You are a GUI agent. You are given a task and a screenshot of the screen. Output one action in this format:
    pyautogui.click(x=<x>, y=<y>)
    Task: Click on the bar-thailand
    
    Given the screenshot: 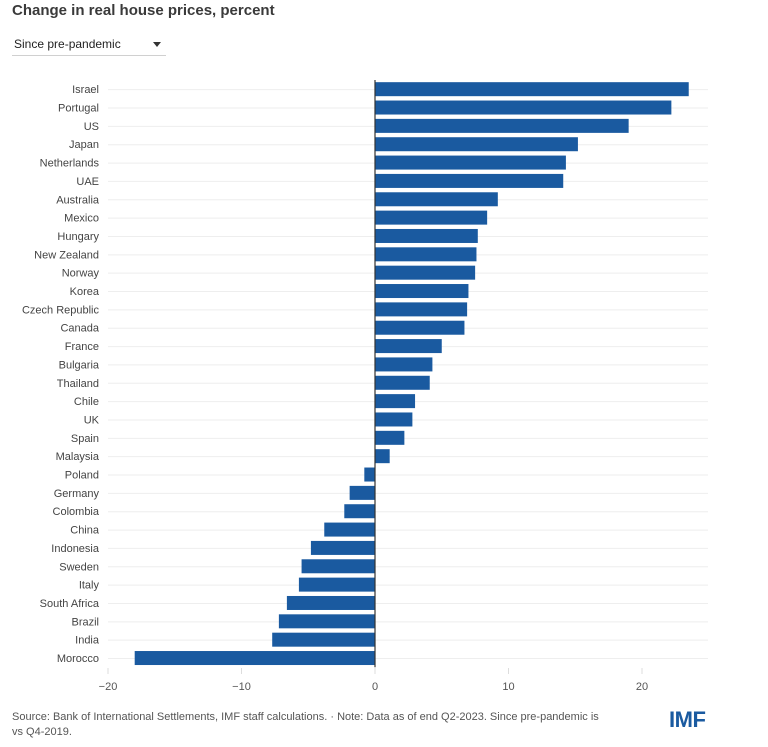 What is the action you would take?
    pyautogui.click(x=402, y=382)
    